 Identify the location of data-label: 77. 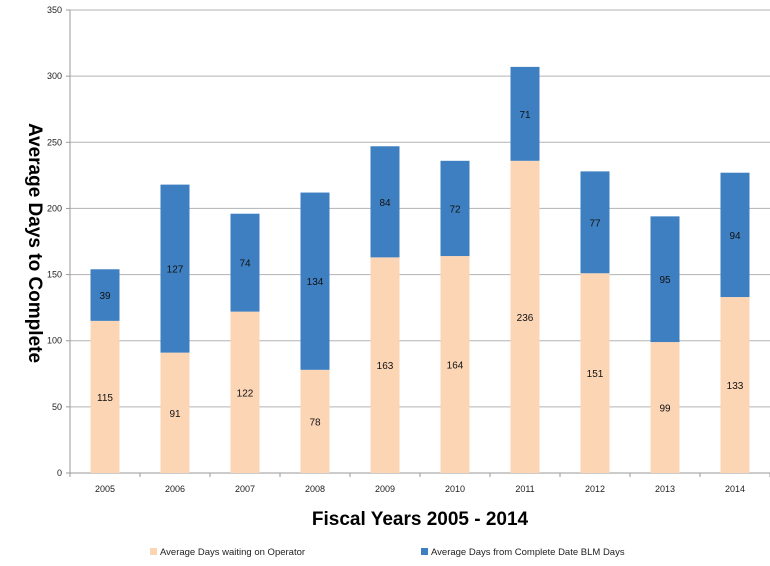
(595, 223).